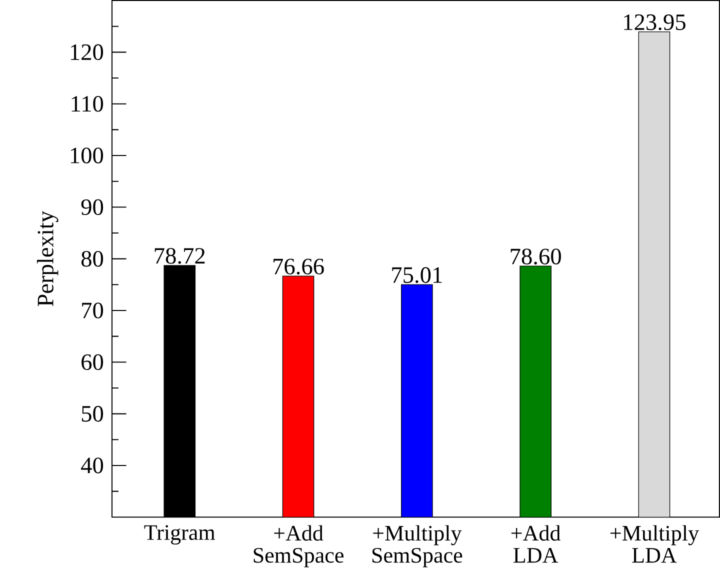 The height and width of the screenshot is (575, 720). What do you see at coordinates (47, 258) in the screenshot?
I see `y-axis-title: Perplexity` at bounding box center [47, 258].